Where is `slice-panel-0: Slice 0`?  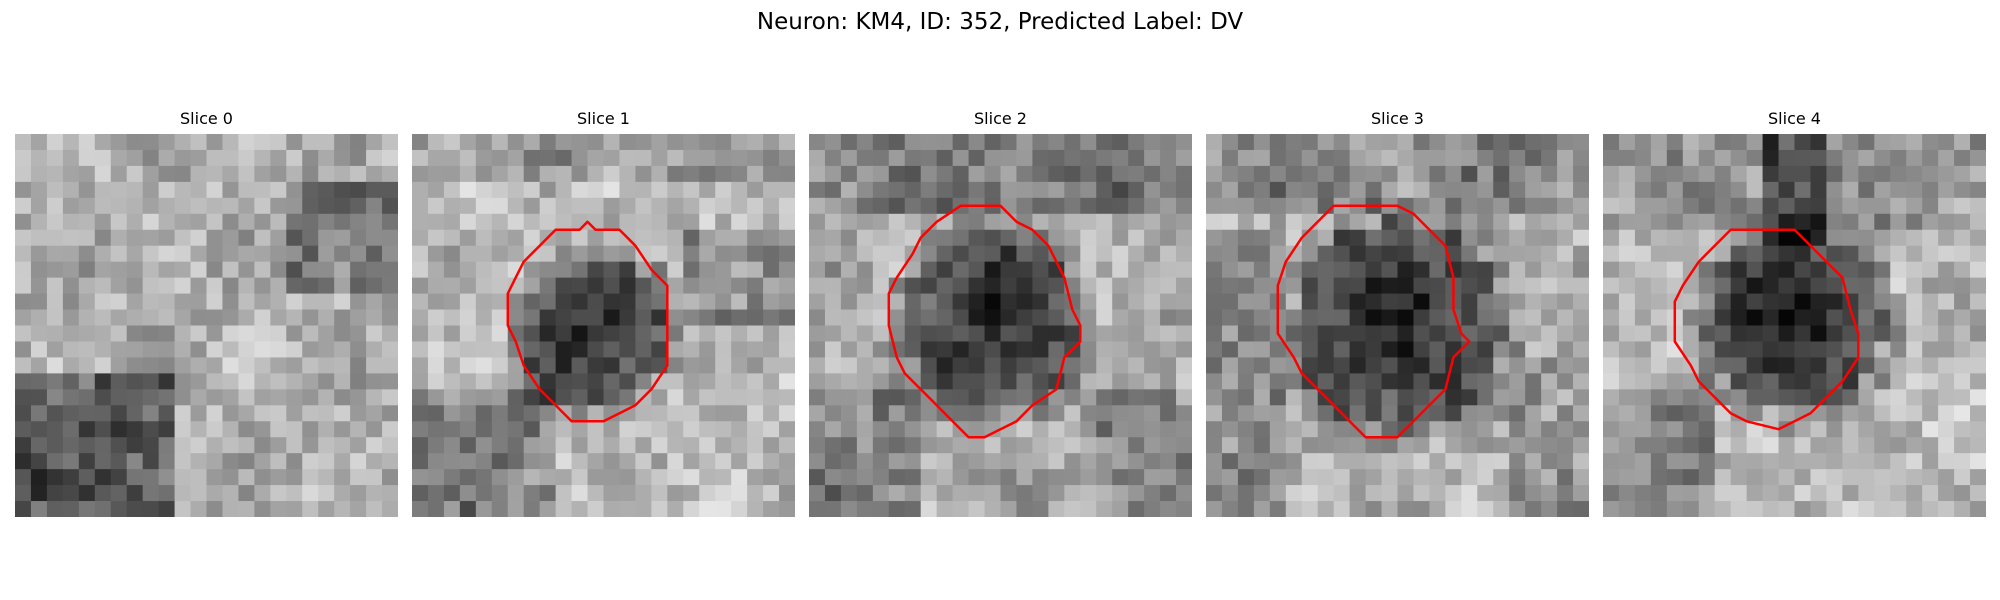
slice-panel-0: Slice 0 is located at coordinates (206, 312).